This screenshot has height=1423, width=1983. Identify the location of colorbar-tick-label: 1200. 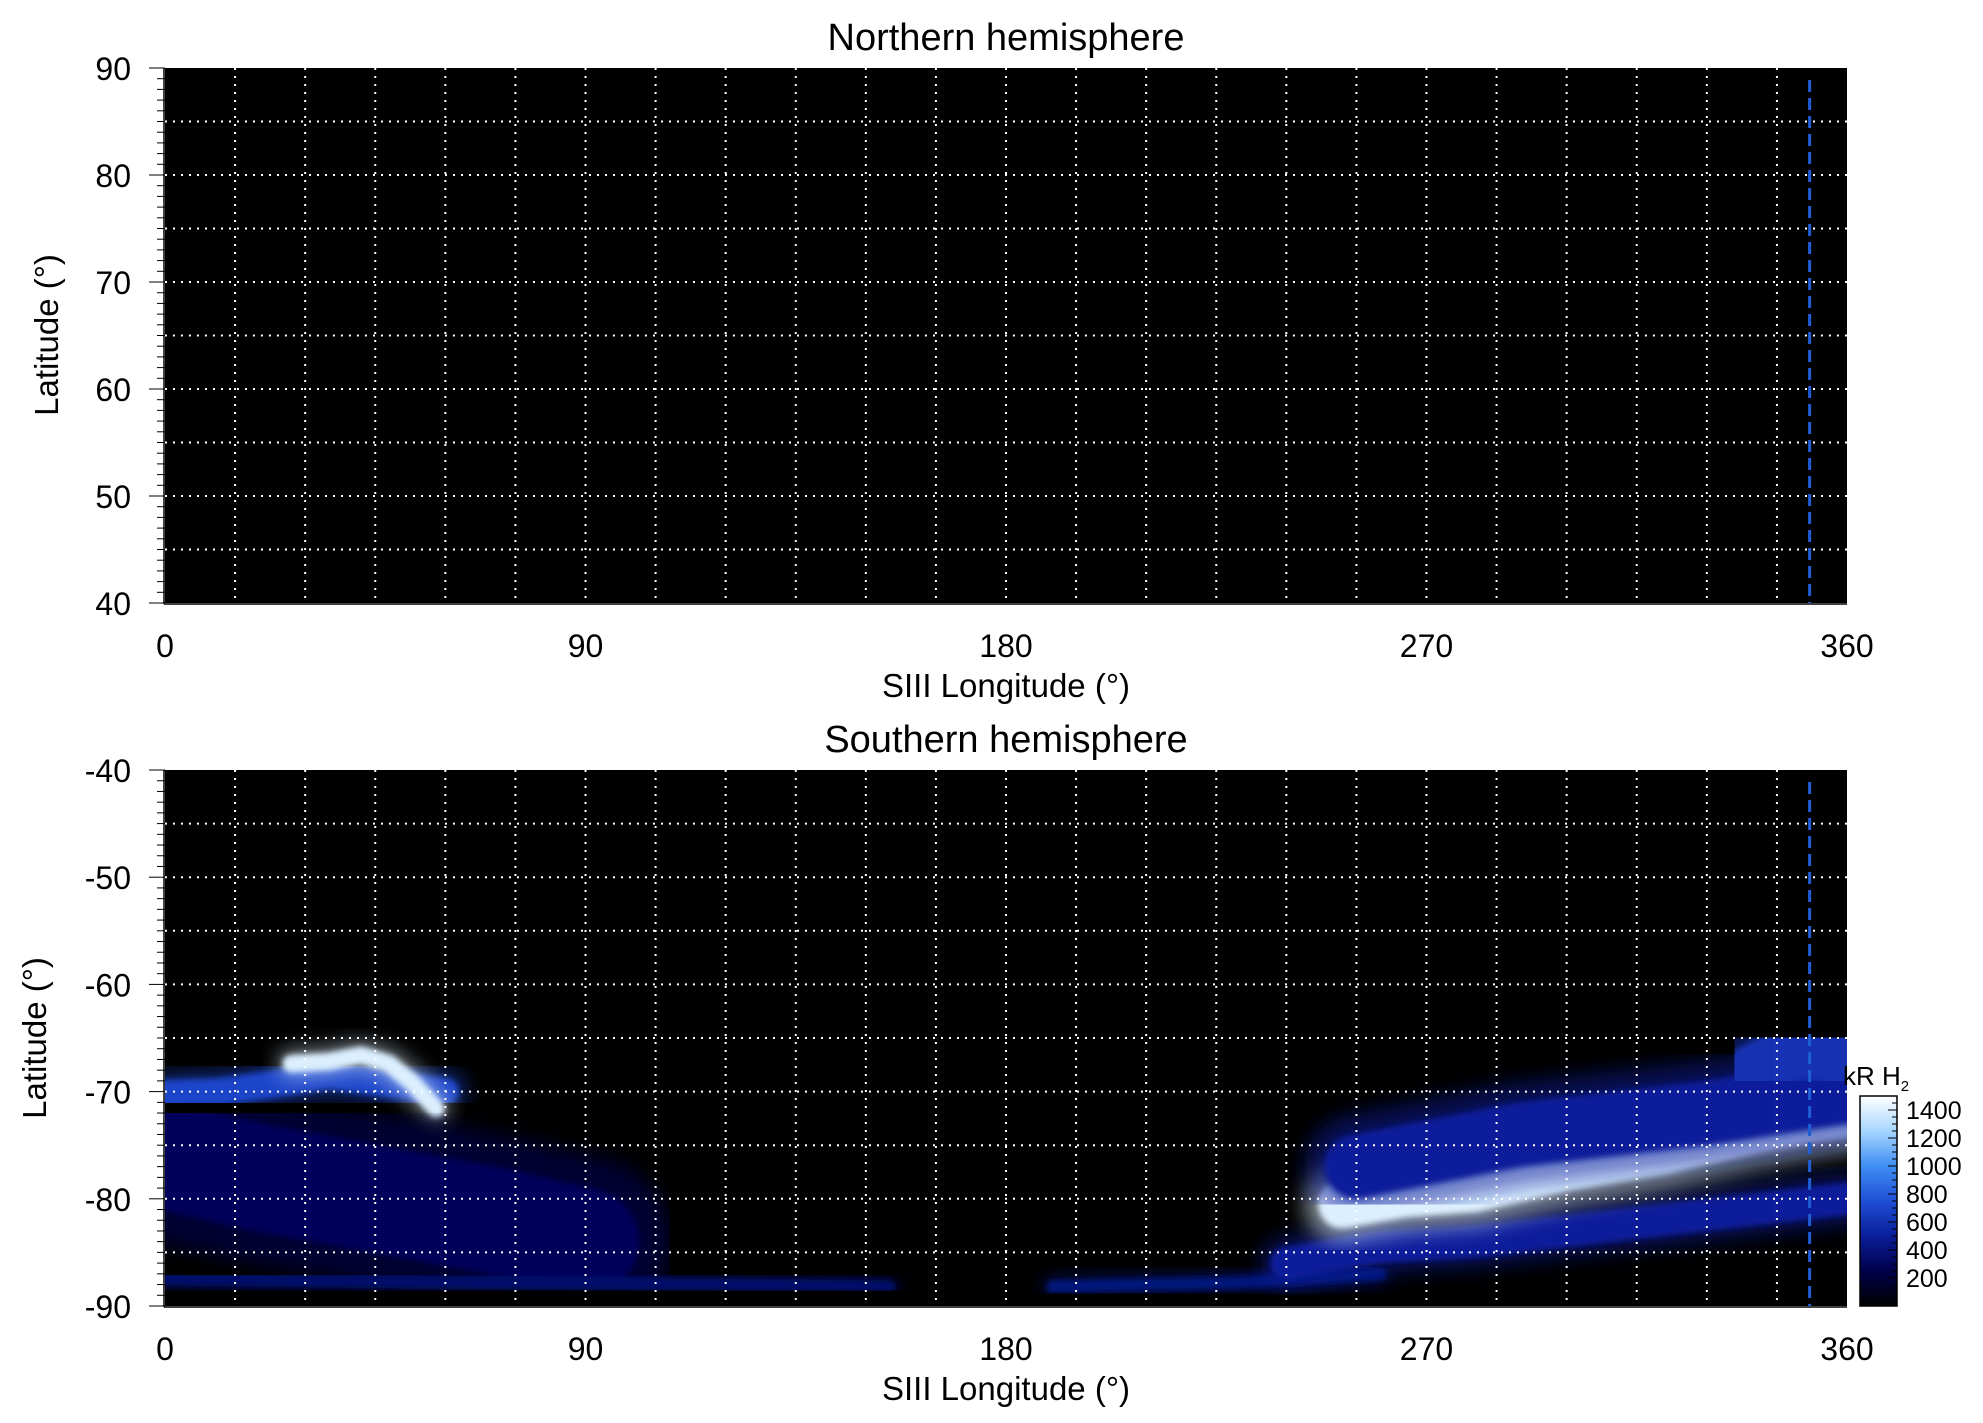
(1934, 1139).